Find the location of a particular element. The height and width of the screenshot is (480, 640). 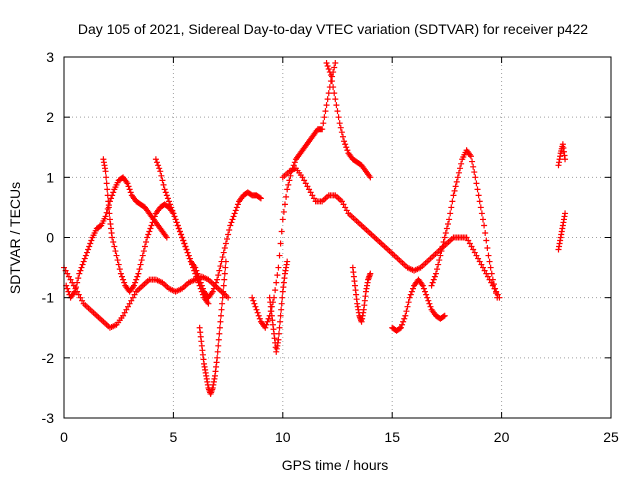

y-axis-label: SDTVAR / TECUs is located at coordinates (15, 238).